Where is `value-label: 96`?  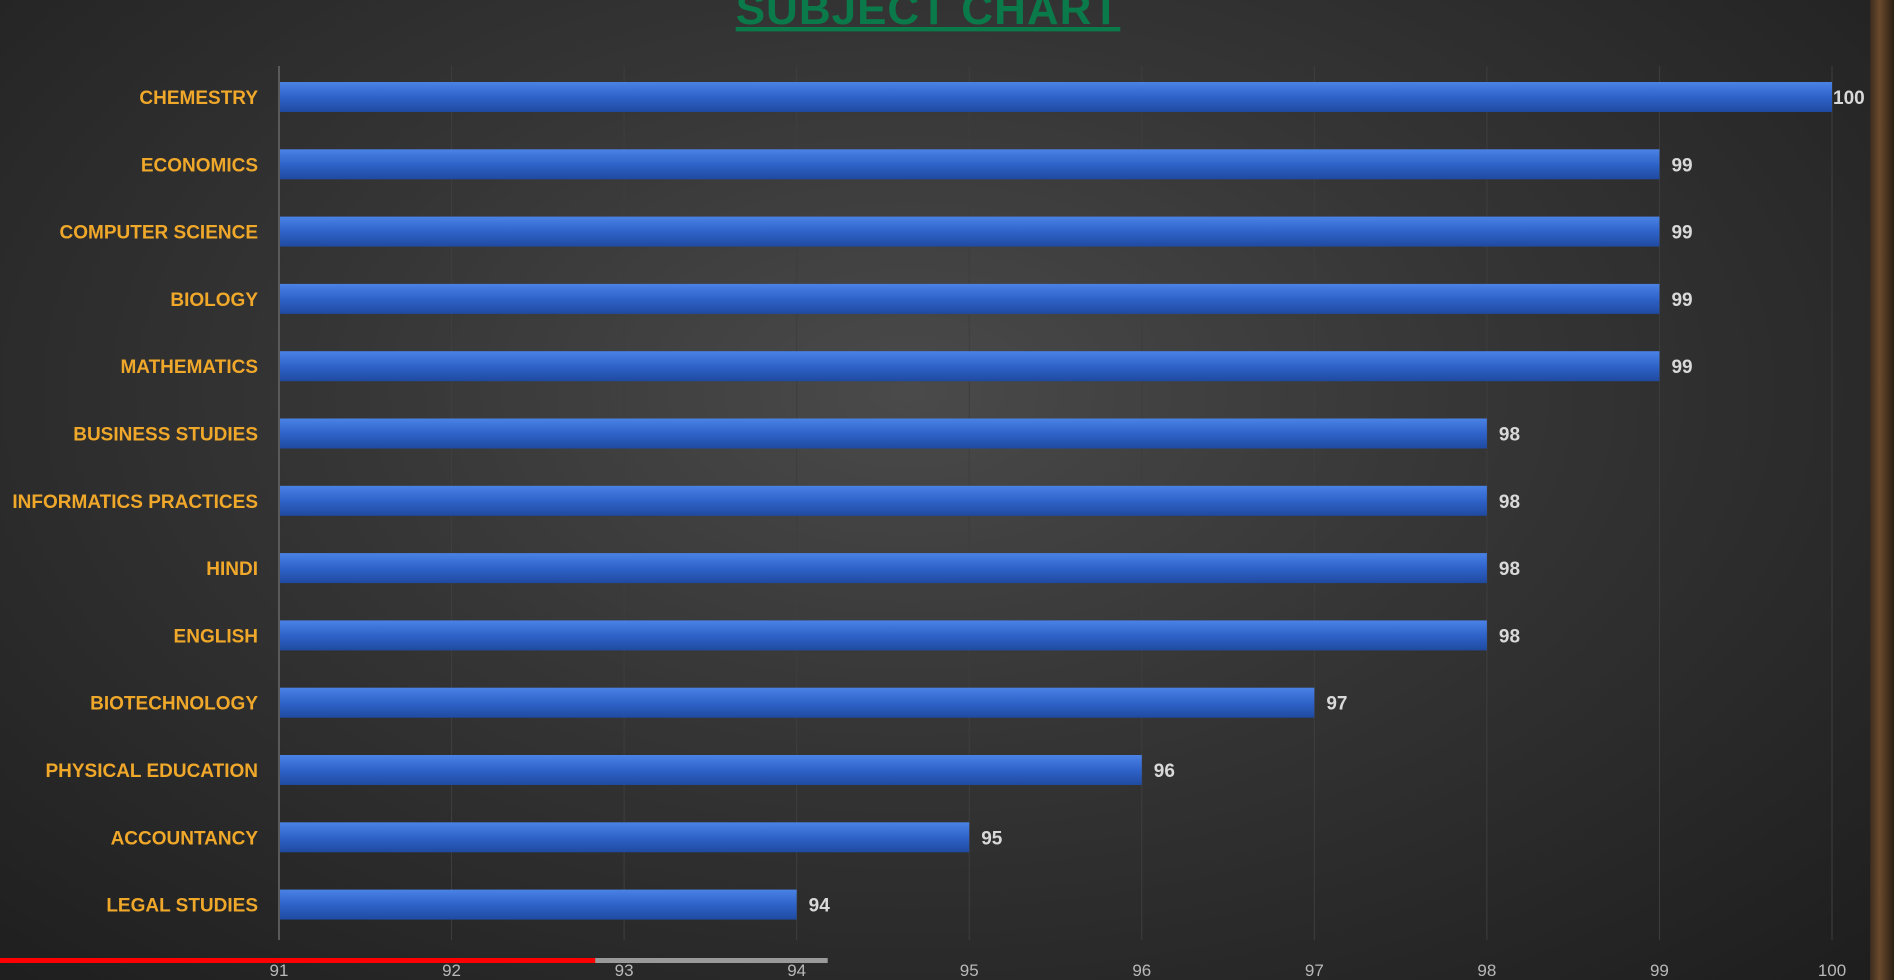
value-label: 96 is located at coordinates (1164, 771).